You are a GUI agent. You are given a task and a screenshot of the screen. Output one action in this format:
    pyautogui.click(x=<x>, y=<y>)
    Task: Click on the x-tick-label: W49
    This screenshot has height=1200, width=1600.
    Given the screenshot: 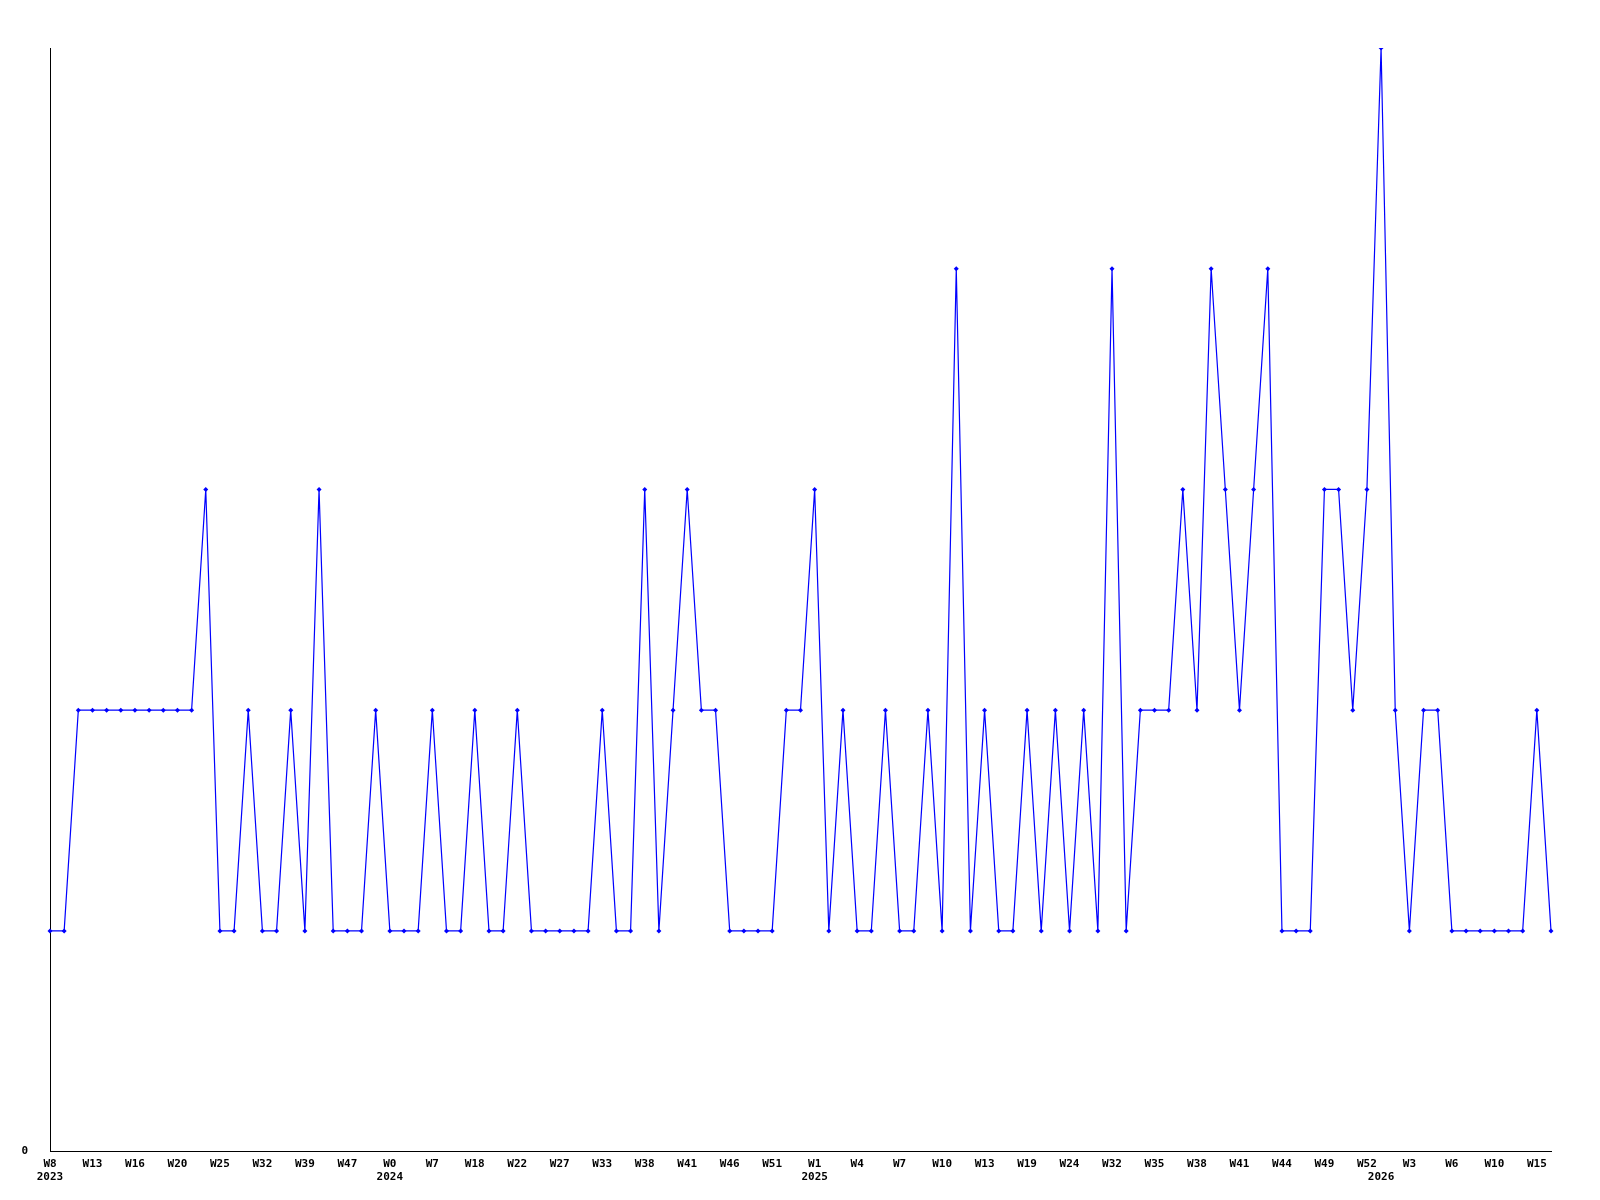 What is the action you would take?
    pyautogui.click(x=1324, y=1164)
    